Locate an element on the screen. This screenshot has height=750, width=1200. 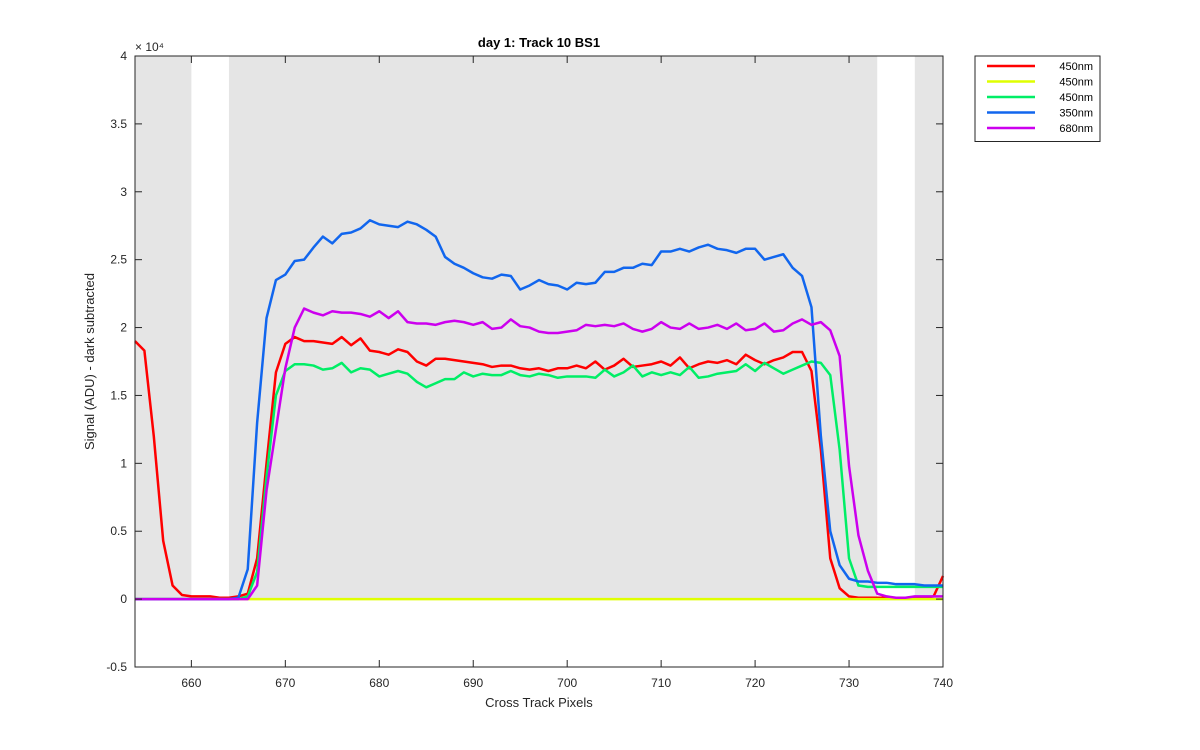
legend-label-5: 680nm is located at coordinates (1076, 129).